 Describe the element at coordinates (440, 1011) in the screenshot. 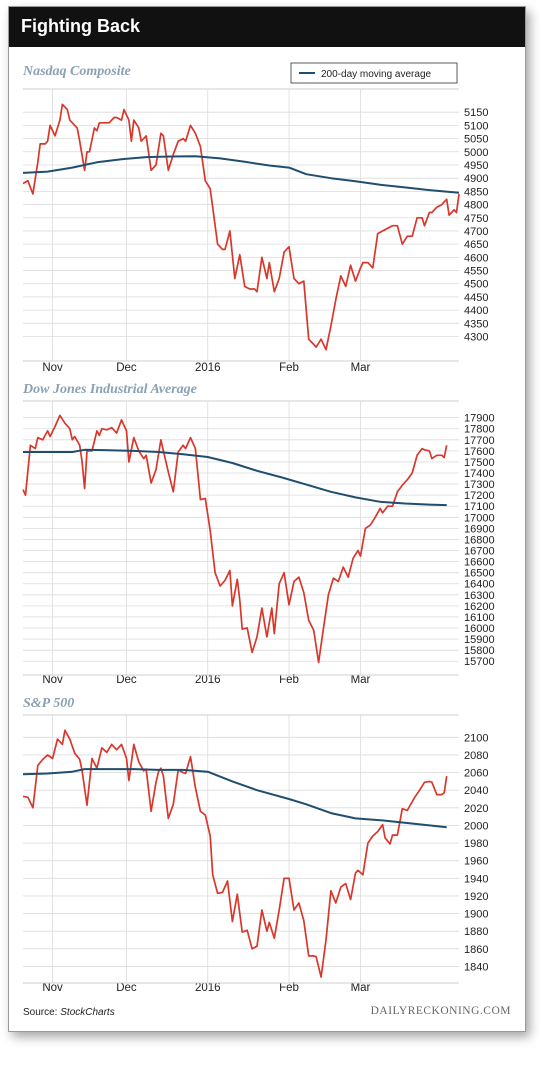

I see `brand-credit: DAILYRECKONING.COM` at that location.